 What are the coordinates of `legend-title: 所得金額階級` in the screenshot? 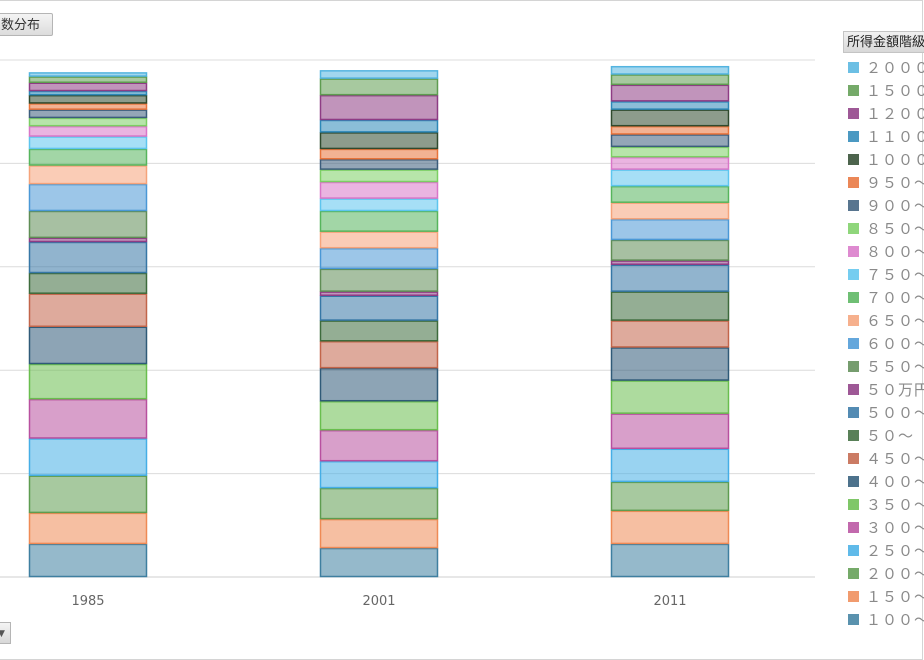 It's located at (883, 42).